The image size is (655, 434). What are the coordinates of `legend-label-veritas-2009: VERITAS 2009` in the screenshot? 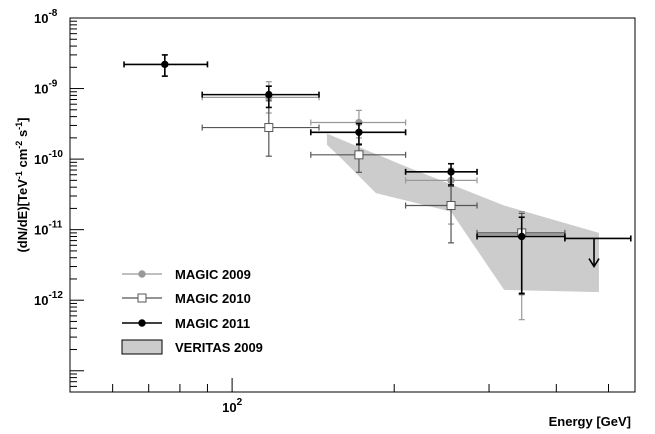 It's located at (219, 347).